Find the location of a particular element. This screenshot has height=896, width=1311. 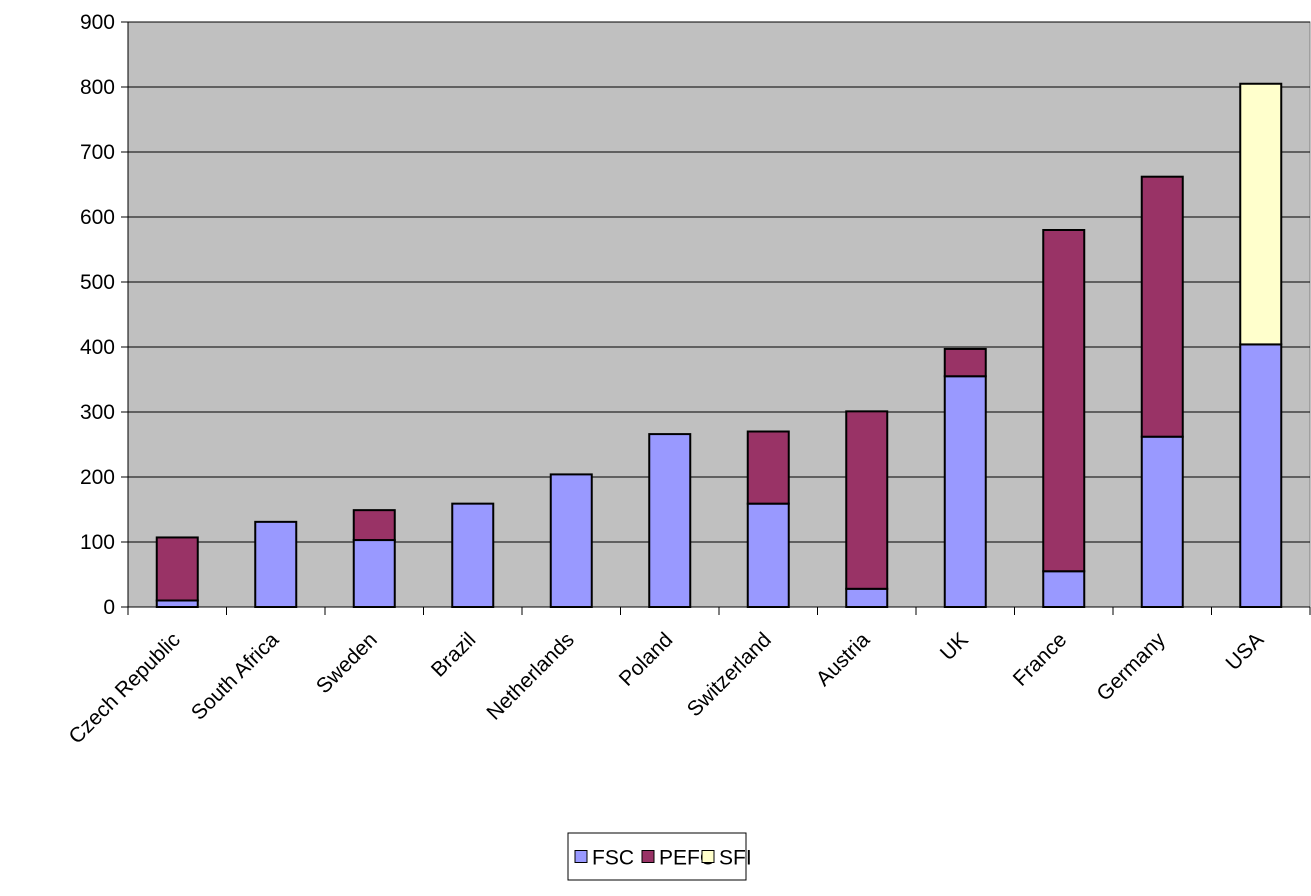

y-tick-label: 900 is located at coordinates (97, 22).